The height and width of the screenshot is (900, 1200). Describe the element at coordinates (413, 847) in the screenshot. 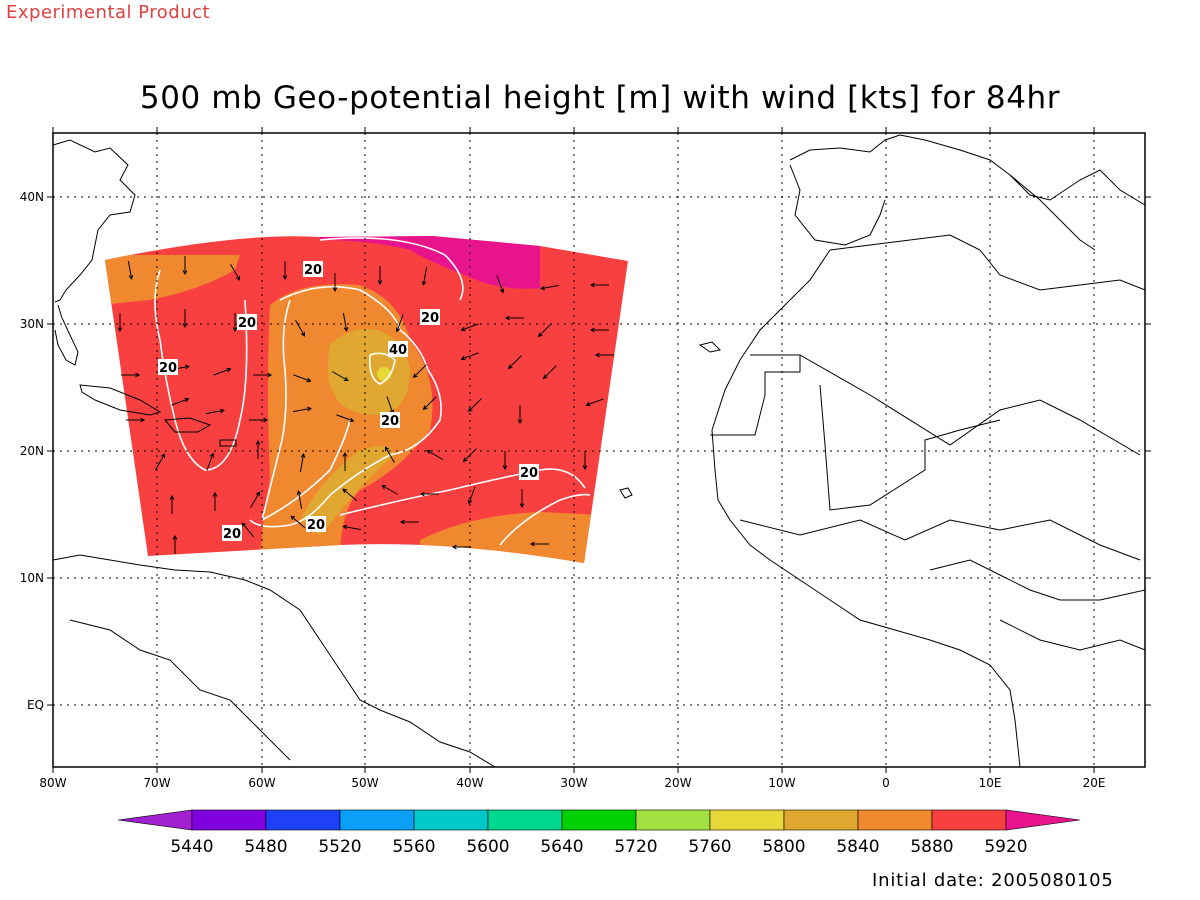

I see `colorbar-label: 5560` at that location.